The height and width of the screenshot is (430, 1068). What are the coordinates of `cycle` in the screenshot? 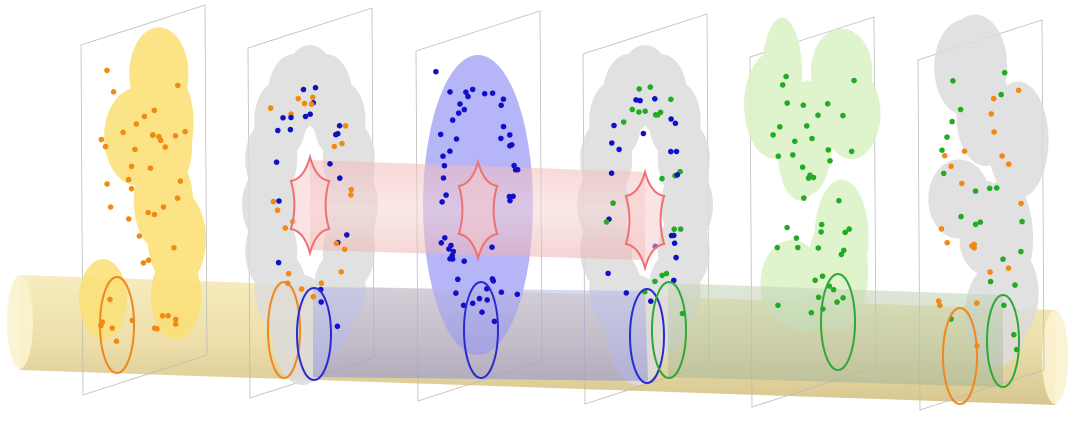 It's located at (117, 325).